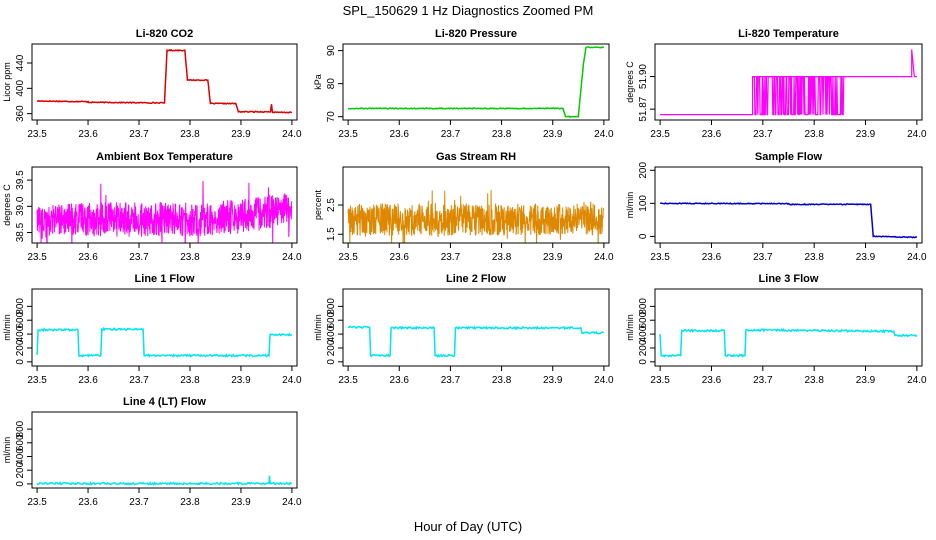  Describe the element at coordinates (20, 180) in the screenshot. I see `y-tick-label: 39.5` at that location.